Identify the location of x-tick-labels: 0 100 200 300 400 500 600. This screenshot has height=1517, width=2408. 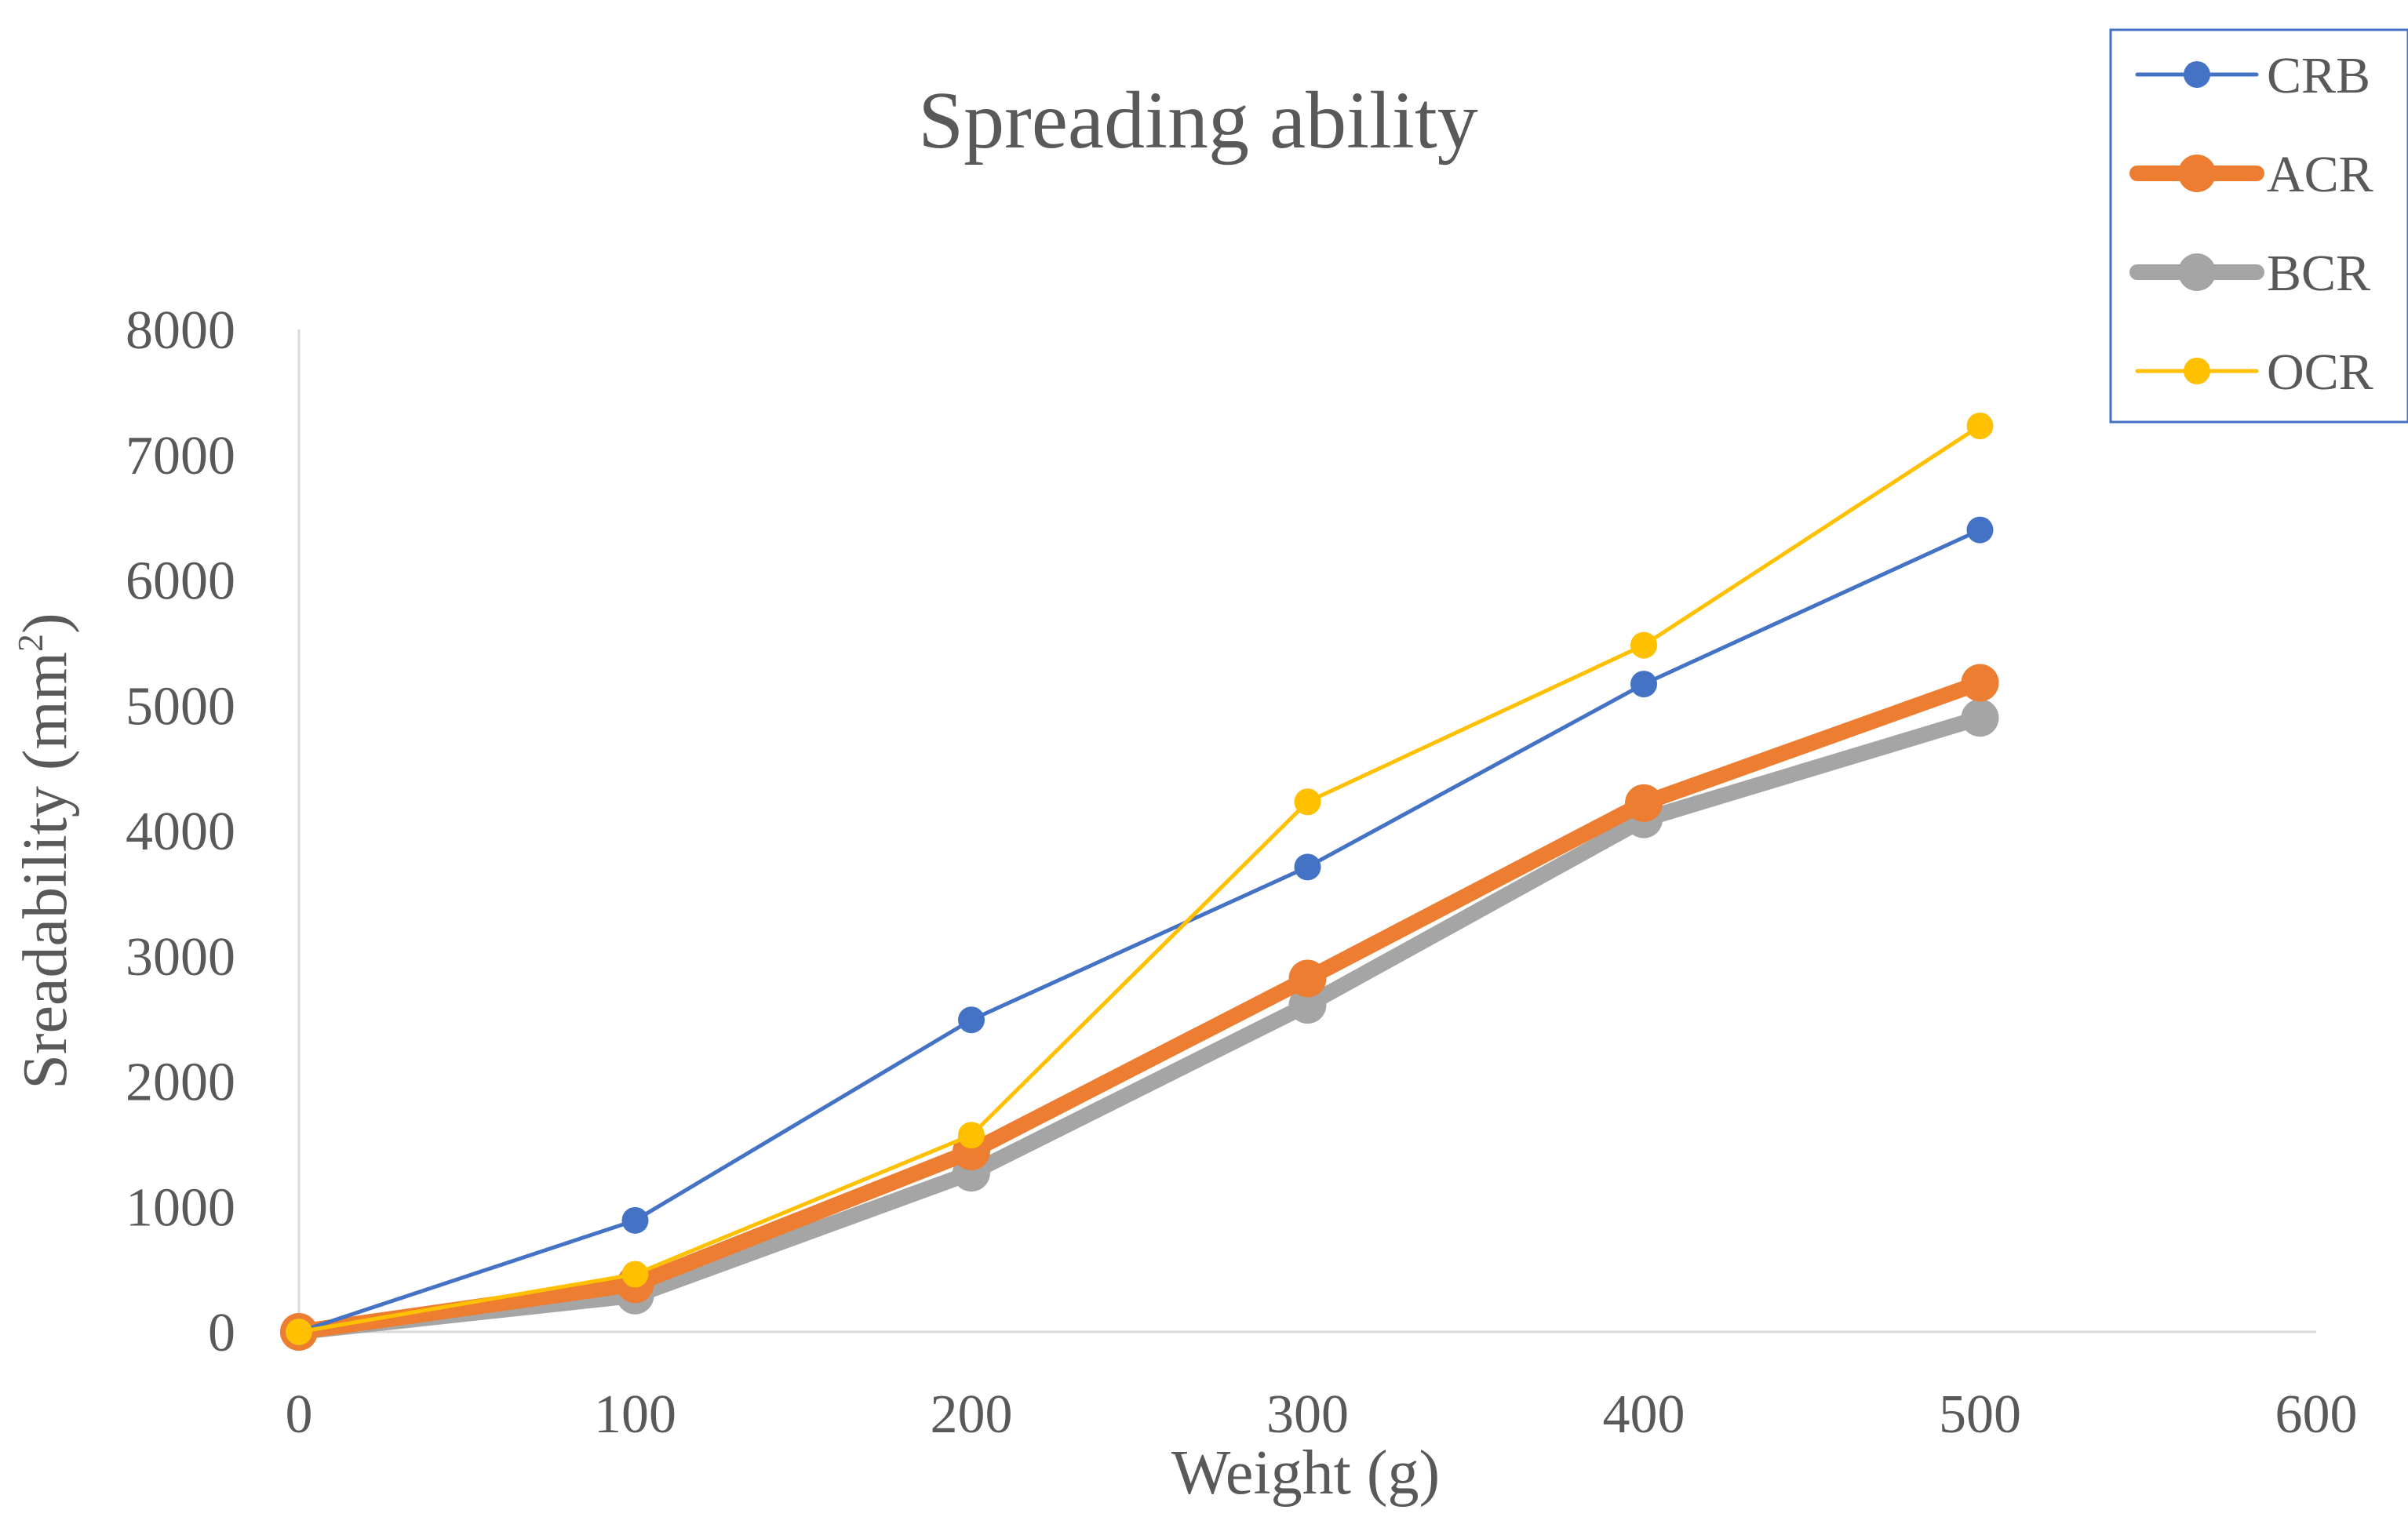
(1322, 1414).